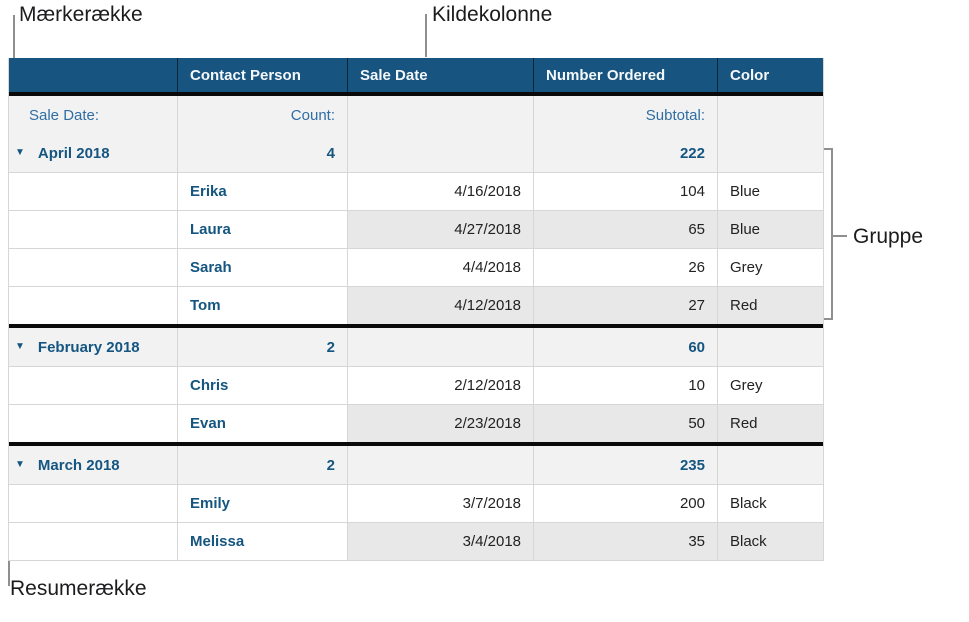 Image resolution: width=969 pixels, height=622 pixels. What do you see at coordinates (88, 347) in the screenshot?
I see `group-name: February 2018` at bounding box center [88, 347].